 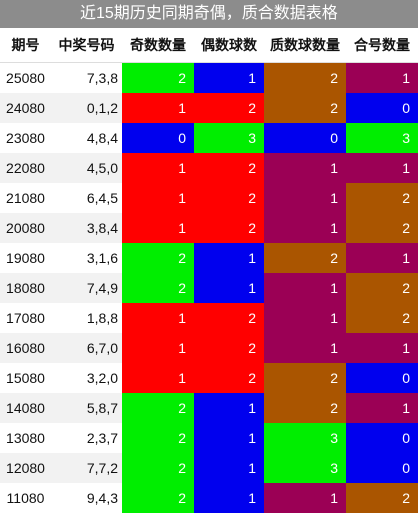 I want to click on winning-numbers-cell: 0,1,2, so click(x=86, y=107).